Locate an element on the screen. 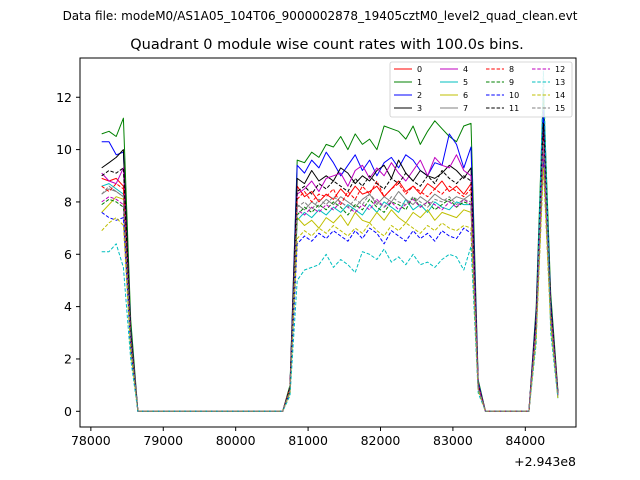 This screenshot has height=480, width=640. x-axis: 78000 79000 80000 81000 82000 83000 84000 is located at coordinates (308, 437).